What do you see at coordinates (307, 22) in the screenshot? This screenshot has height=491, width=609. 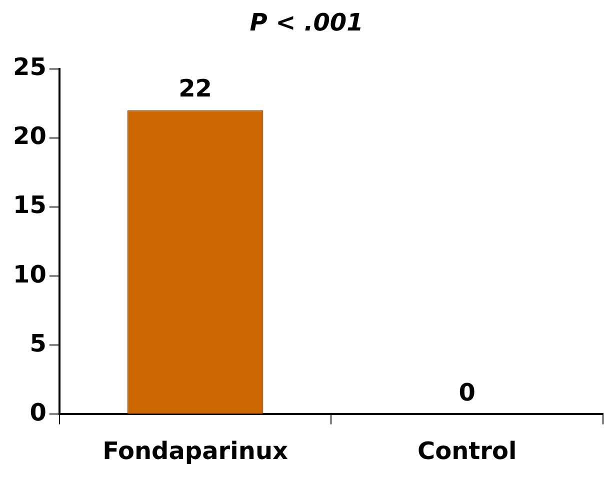 I see `chart-title: P < .001` at bounding box center [307, 22].